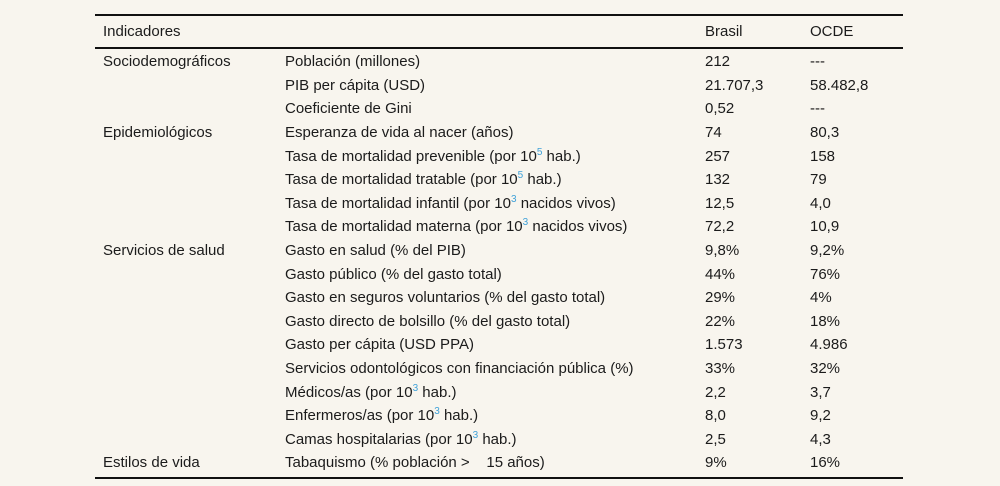 The width and height of the screenshot is (1000, 486). I want to click on indicator-cell: Gasto en salud (% del PIB), so click(375, 251).